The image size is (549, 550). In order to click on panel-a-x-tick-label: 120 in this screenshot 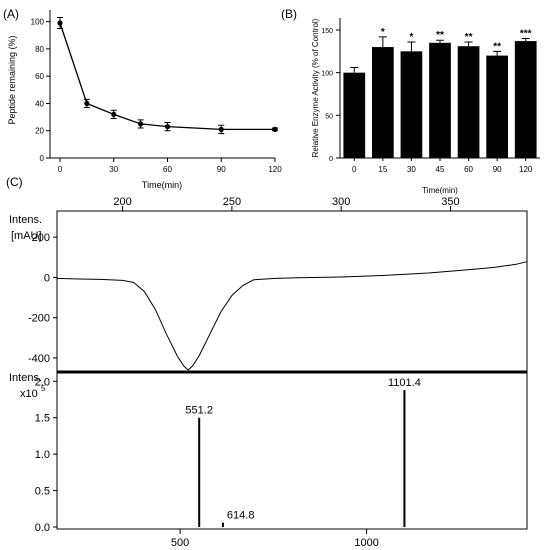, I will do `click(275, 169)`.